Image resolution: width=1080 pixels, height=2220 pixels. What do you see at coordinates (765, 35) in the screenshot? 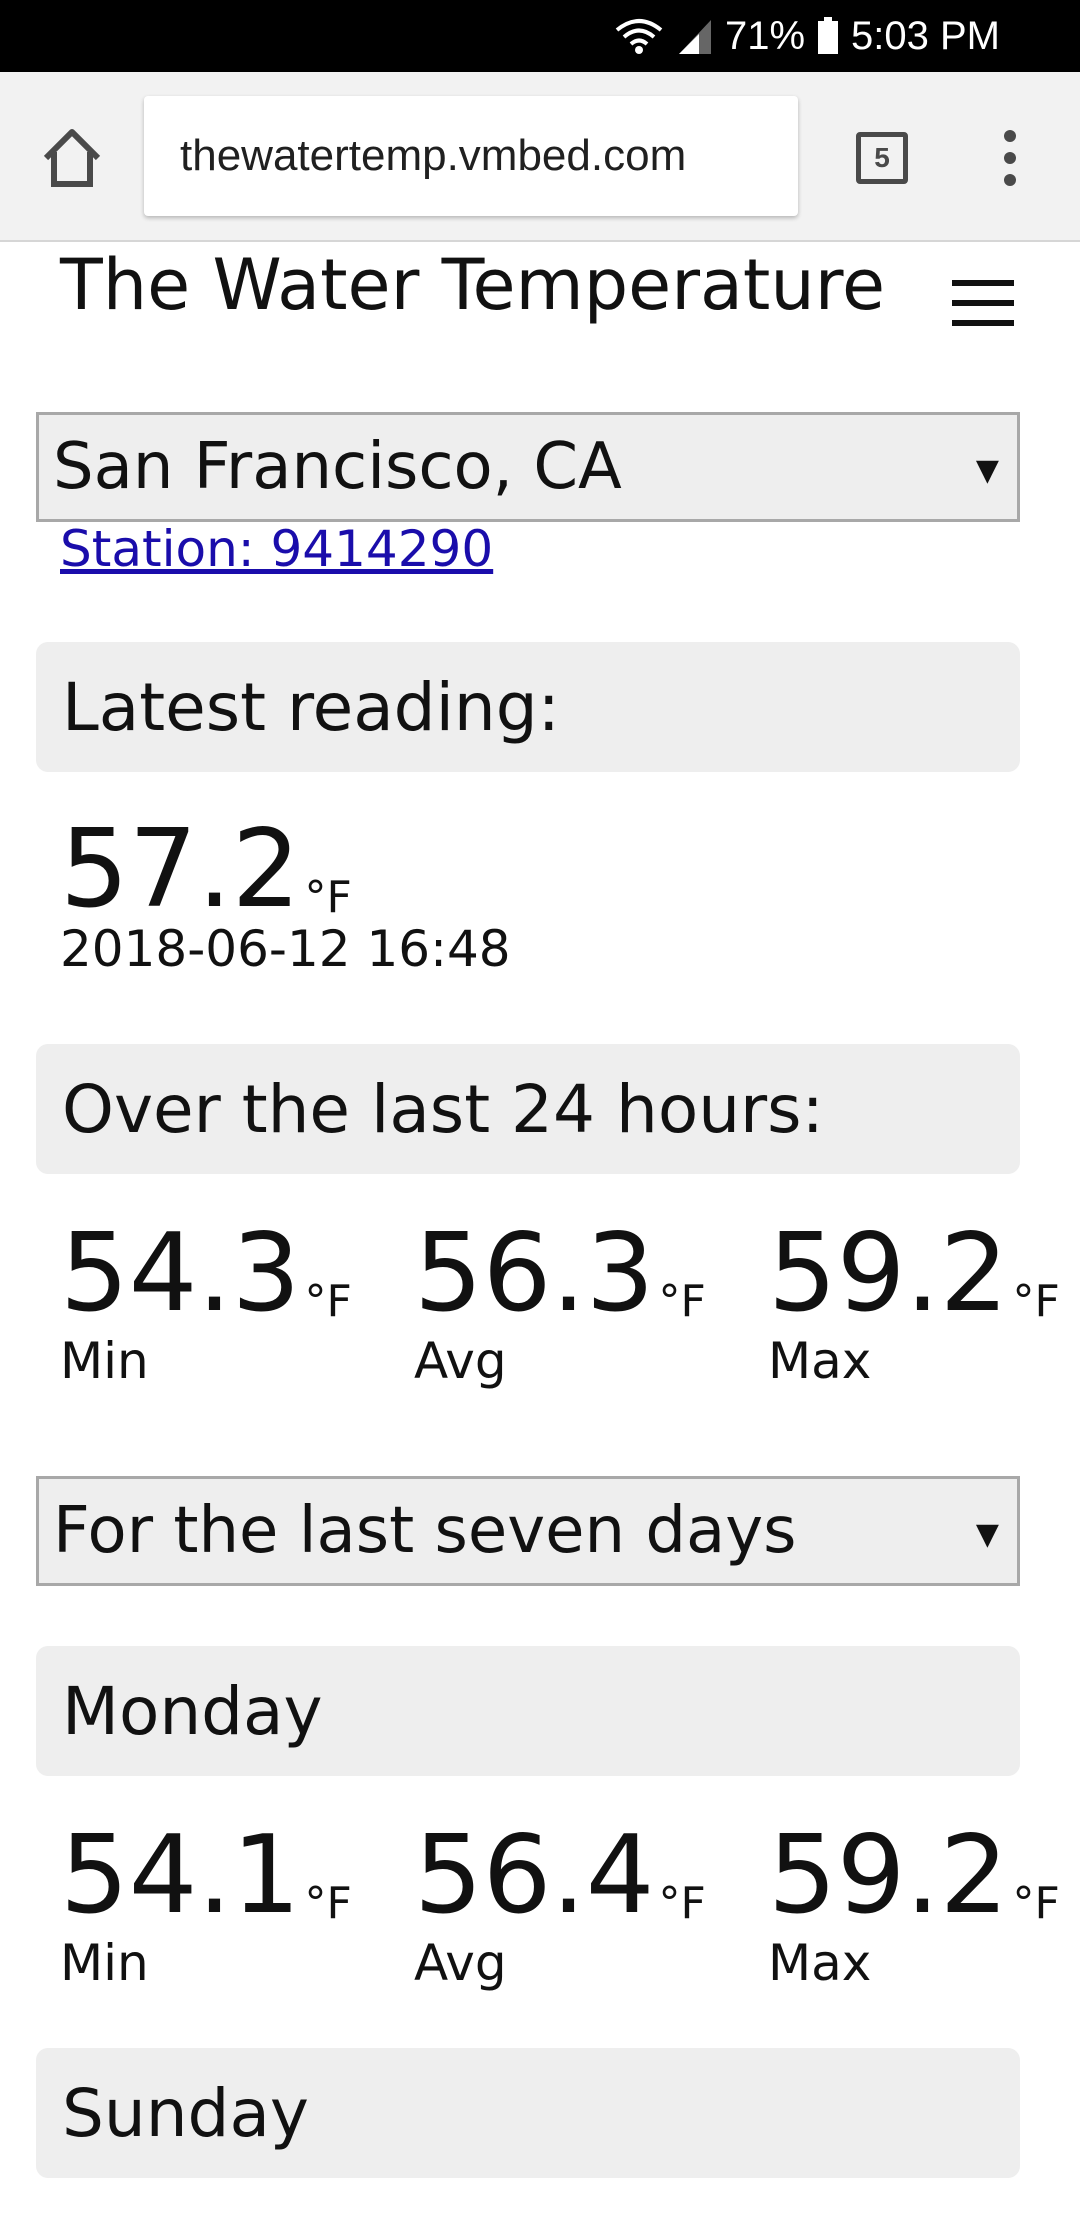
I see `battery-percent: 71%` at bounding box center [765, 35].